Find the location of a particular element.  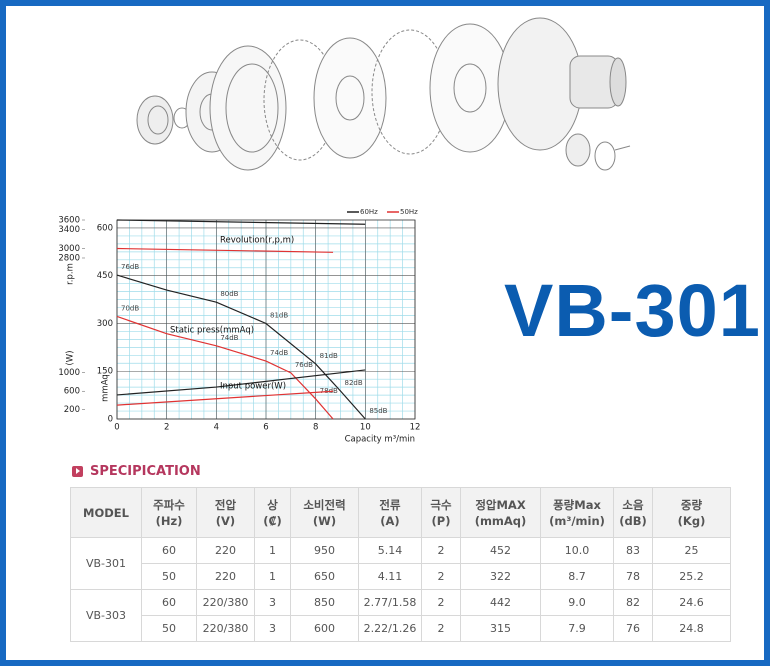

y-tick-label: 450 is located at coordinates (105, 276).